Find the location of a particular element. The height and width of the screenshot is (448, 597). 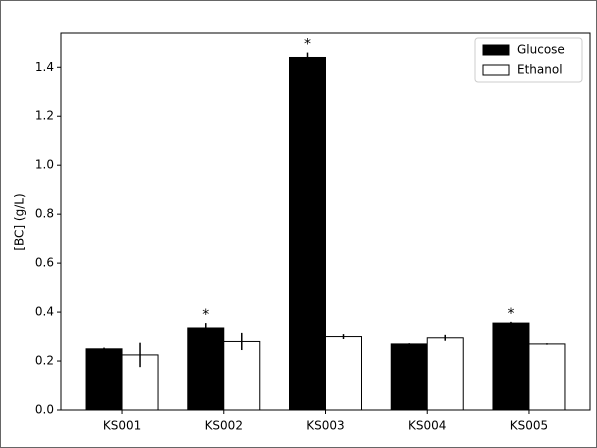

y-tick-label: 0.2 is located at coordinates (44, 361).